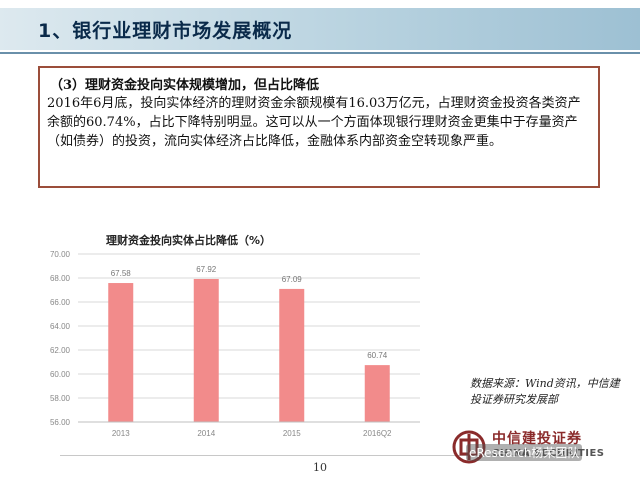 The height and width of the screenshot is (479, 640). I want to click on header-divider, so click(320, 53).